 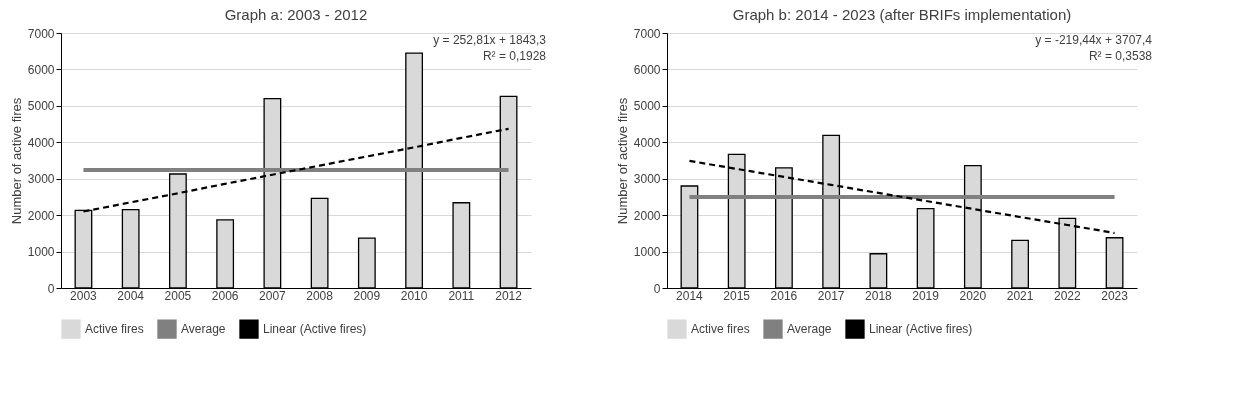 What do you see at coordinates (690, 295) in the screenshot?
I see `x-tick-label: 2014` at bounding box center [690, 295].